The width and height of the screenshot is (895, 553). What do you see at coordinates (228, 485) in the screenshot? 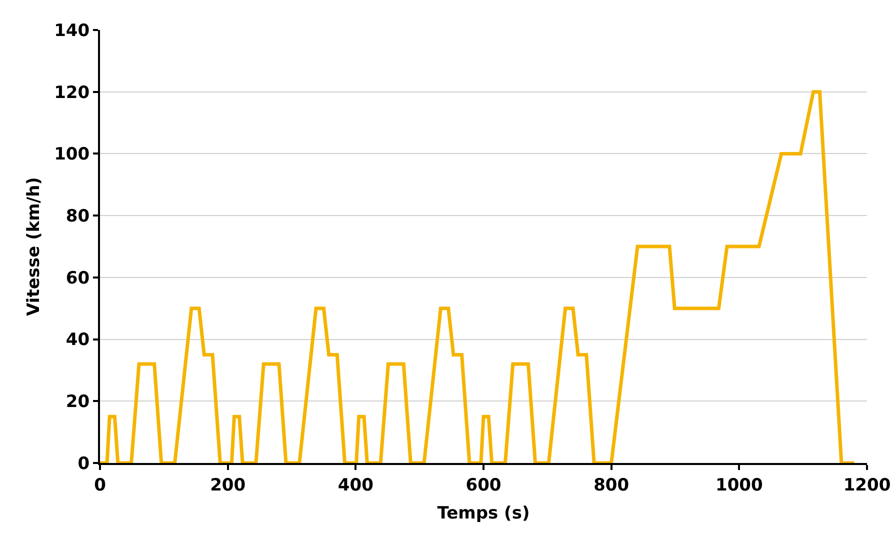
I see `x-tick-label: 200` at bounding box center [228, 485].